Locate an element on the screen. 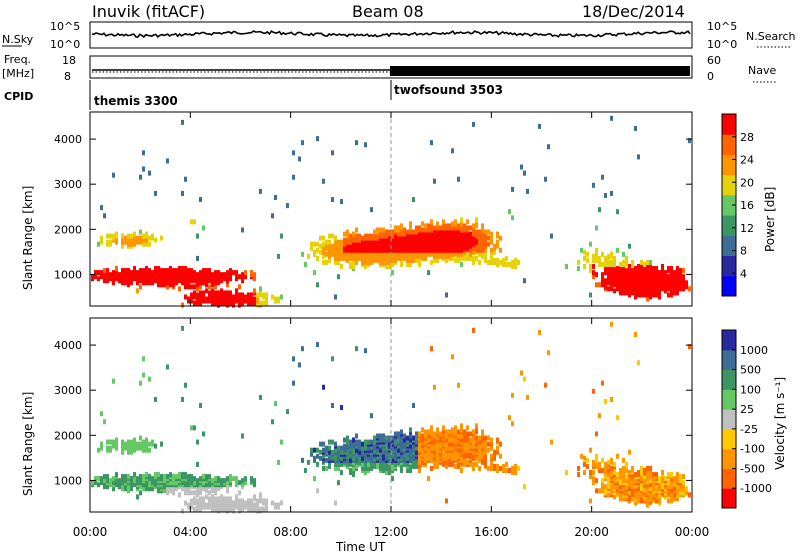 The width and height of the screenshot is (800, 554). power-ylabel: Slant Range [km] is located at coordinates (28, 238).